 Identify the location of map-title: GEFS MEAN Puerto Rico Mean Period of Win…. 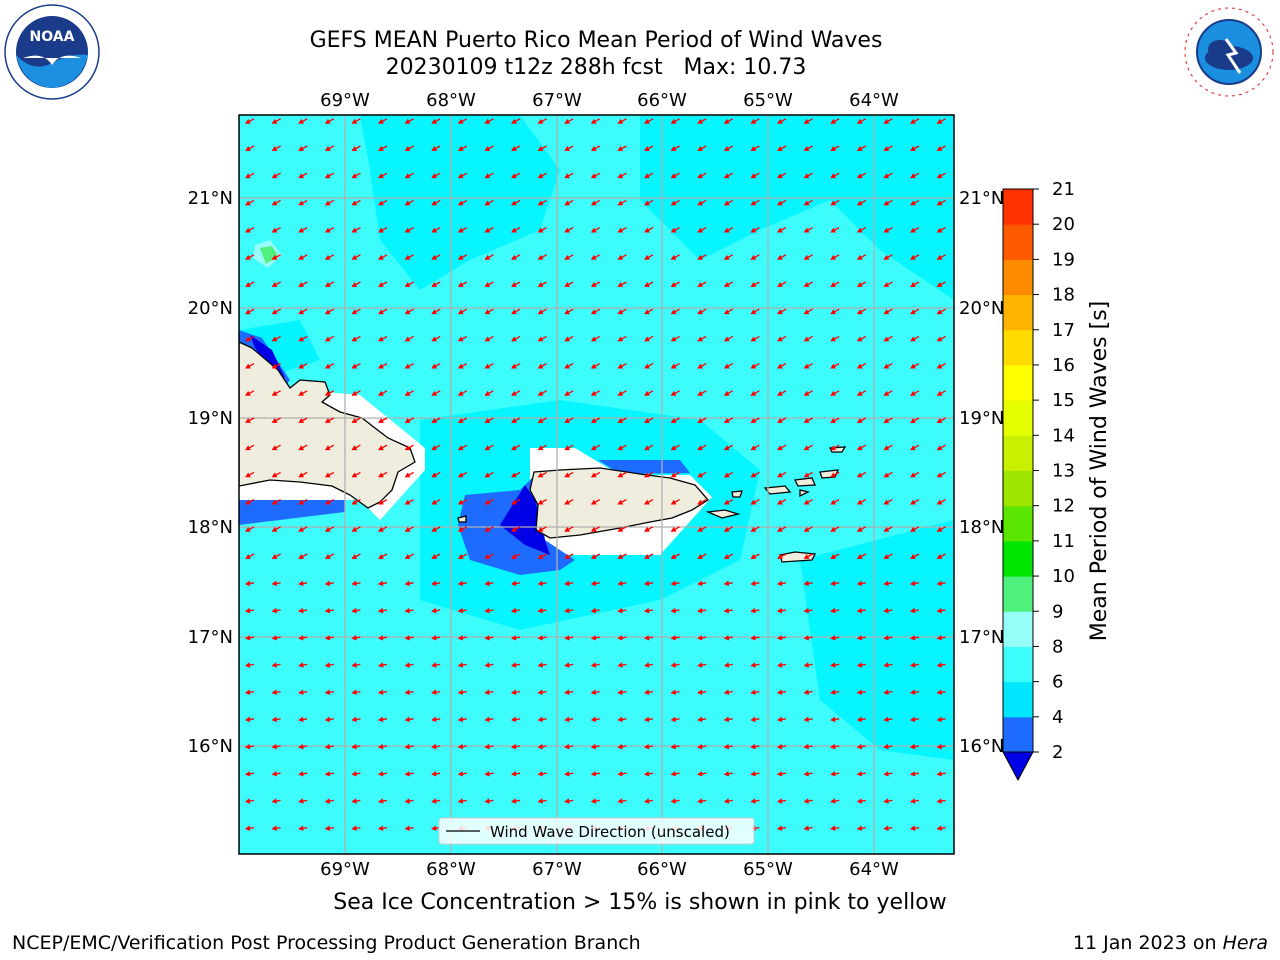
(596, 40).